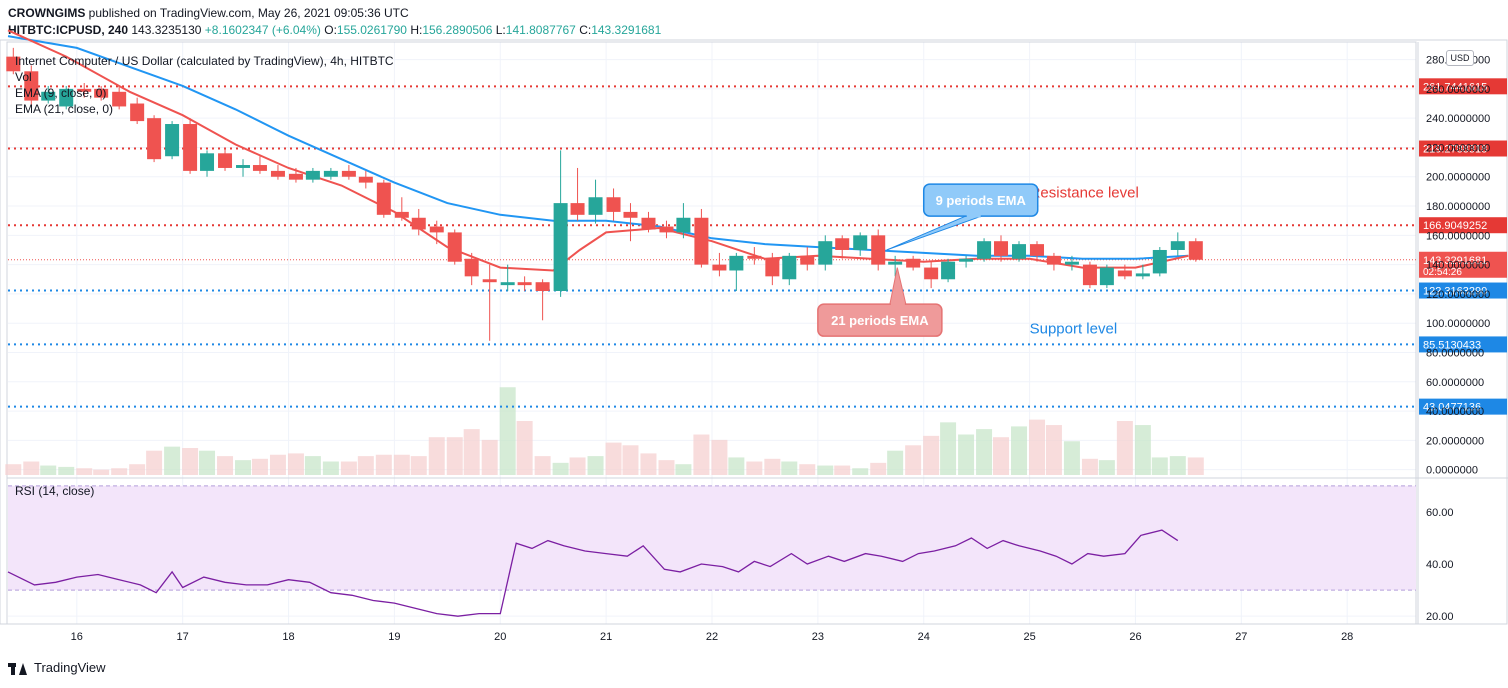 This screenshot has height=688, width=1508. Describe the element at coordinates (500, 30) in the screenshot. I see `low-label: L:` at that location.